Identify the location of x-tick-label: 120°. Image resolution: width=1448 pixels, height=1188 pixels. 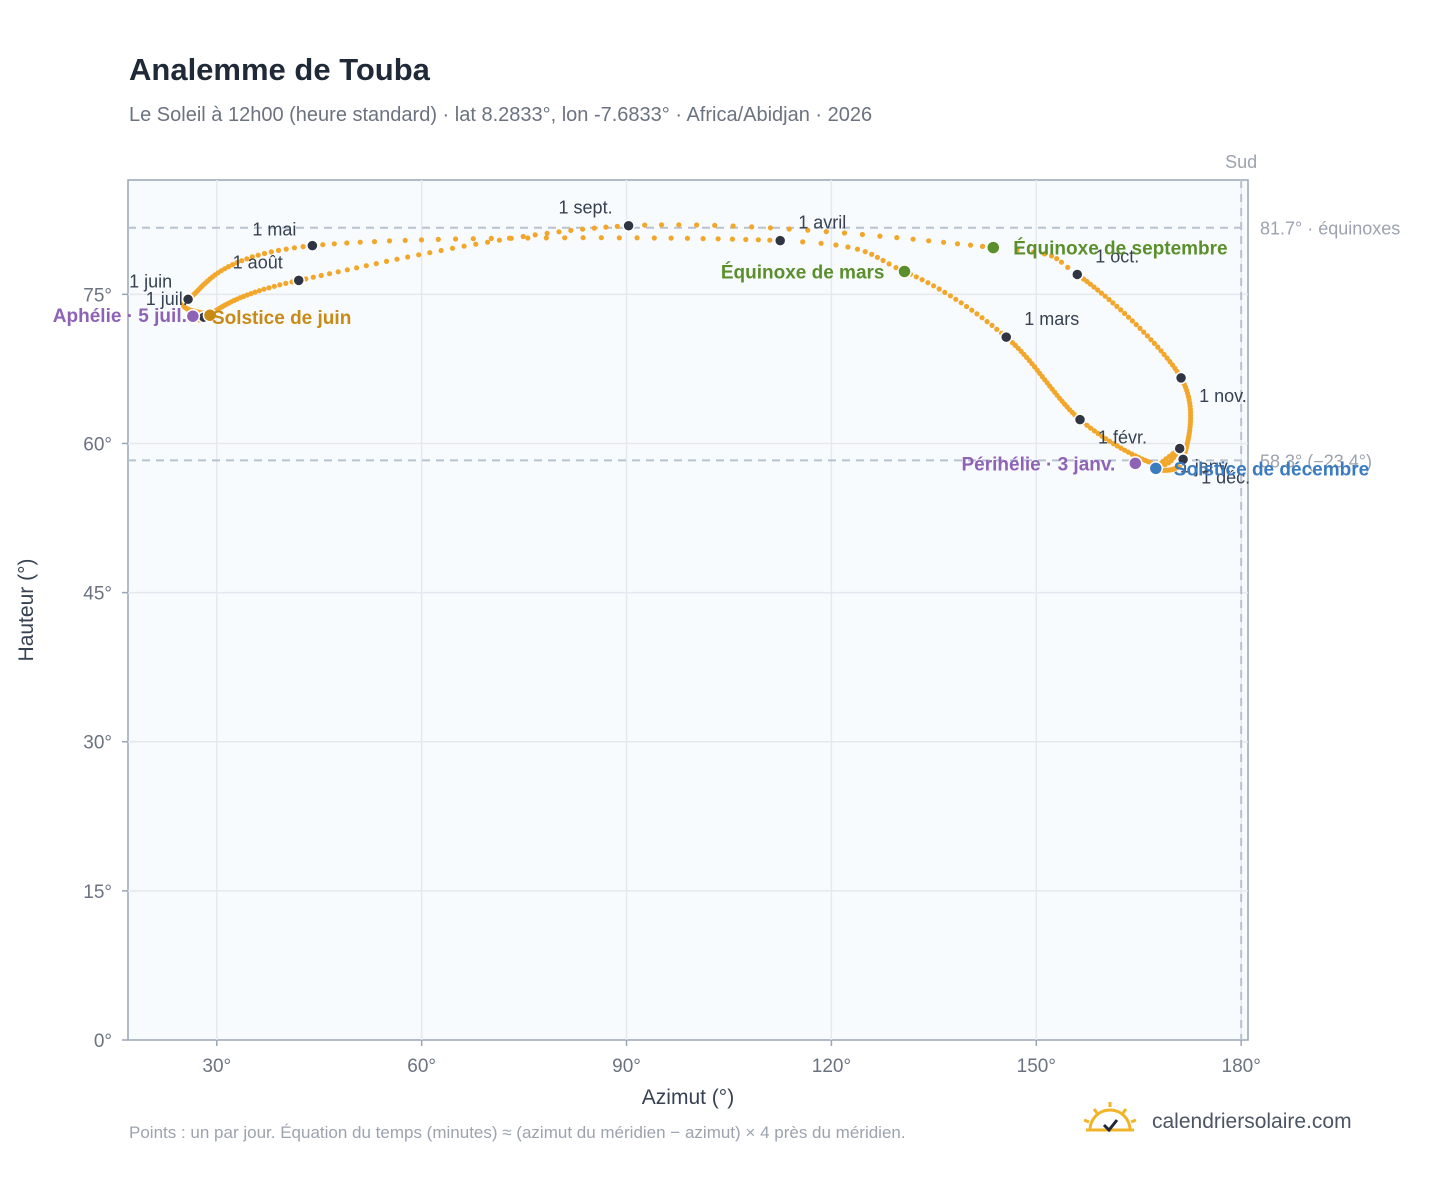
(831, 1066).